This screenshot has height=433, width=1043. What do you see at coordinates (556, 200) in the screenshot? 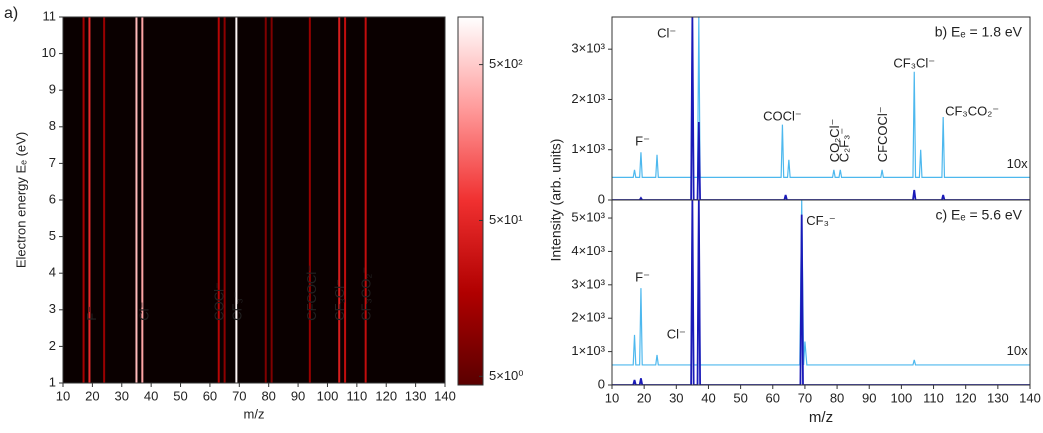
I see `y-axis-label: Intensity (arb. units)` at bounding box center [556, 200].